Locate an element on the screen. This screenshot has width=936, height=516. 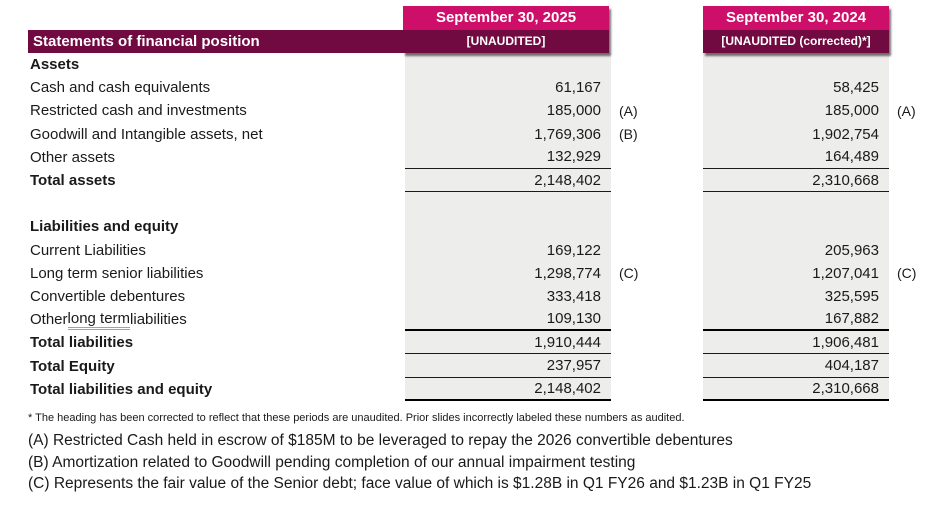
row-label: Current Liabilities is located at coordinates (88, 250).